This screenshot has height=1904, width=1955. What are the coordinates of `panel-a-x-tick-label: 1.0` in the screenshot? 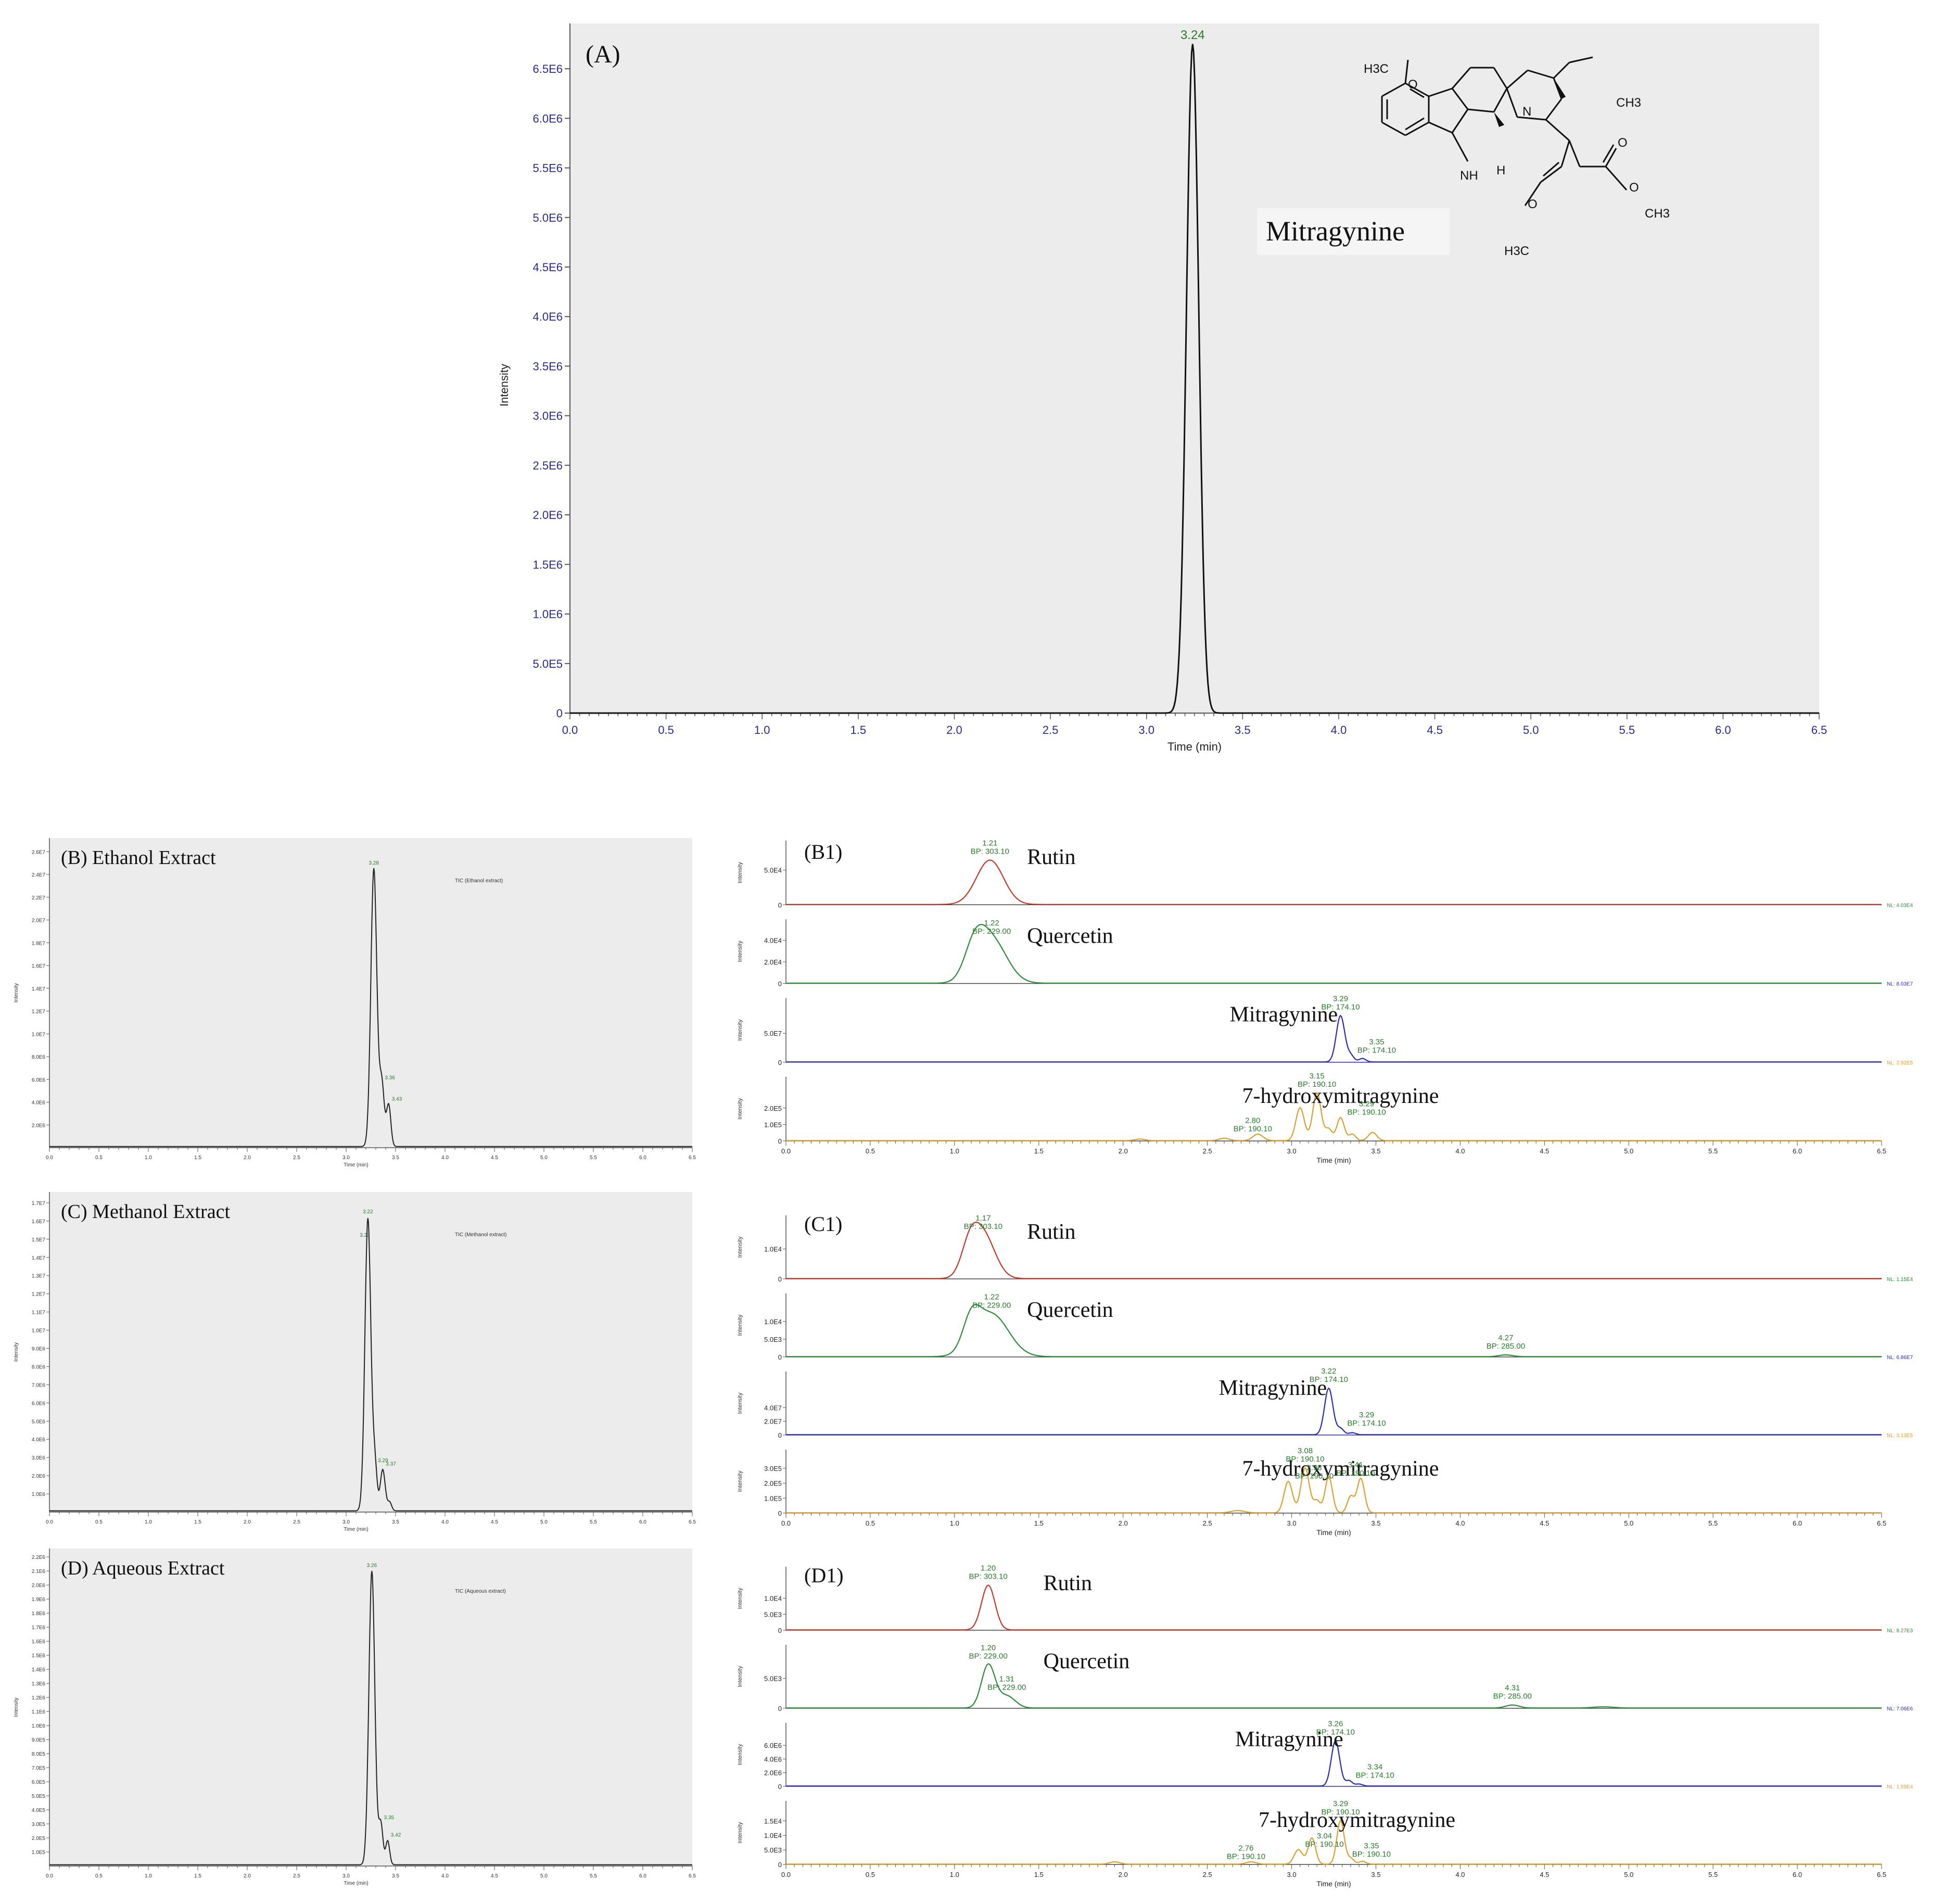 It's located at (762, 730).